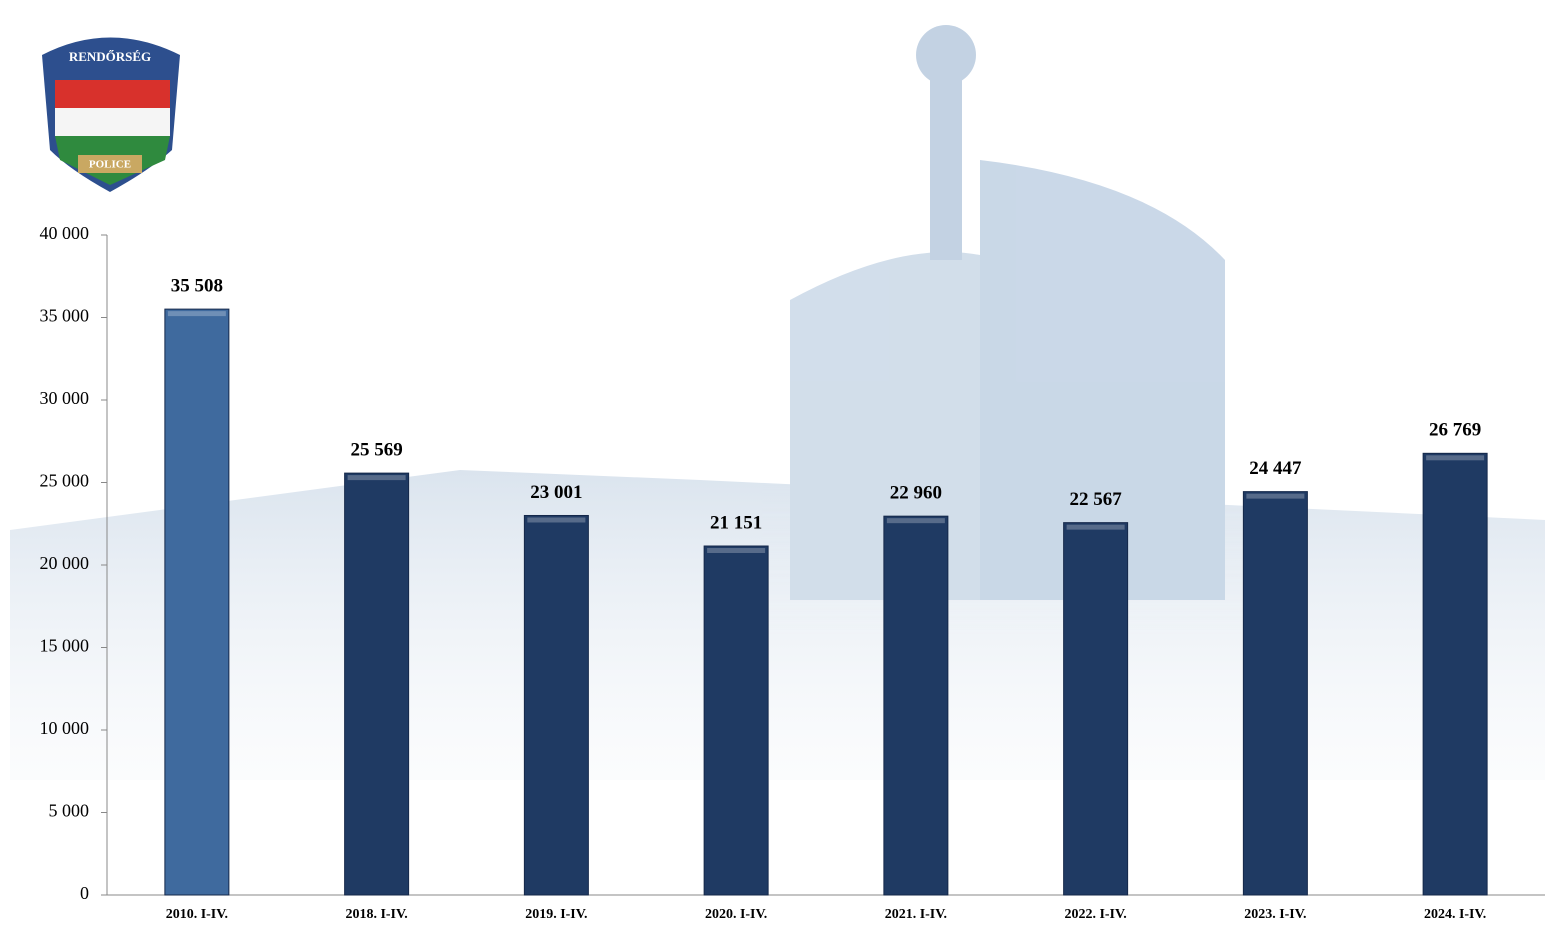 This screenshot has width=1548, height=934. What do you see at coordinates (556, 914) in the screenshot?
I see `x-tick-label: 2019. I-IV.` at bounding box center [556, 914].